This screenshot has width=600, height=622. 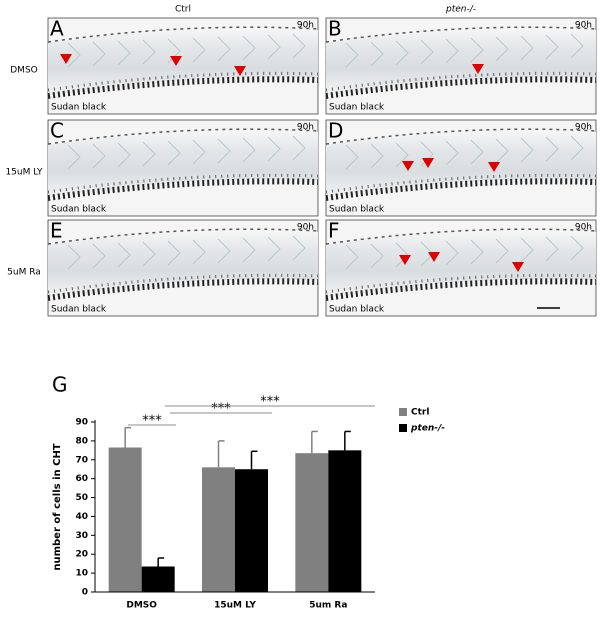 I want to click on y-tick-label: 40, so click(x=81, y=517).